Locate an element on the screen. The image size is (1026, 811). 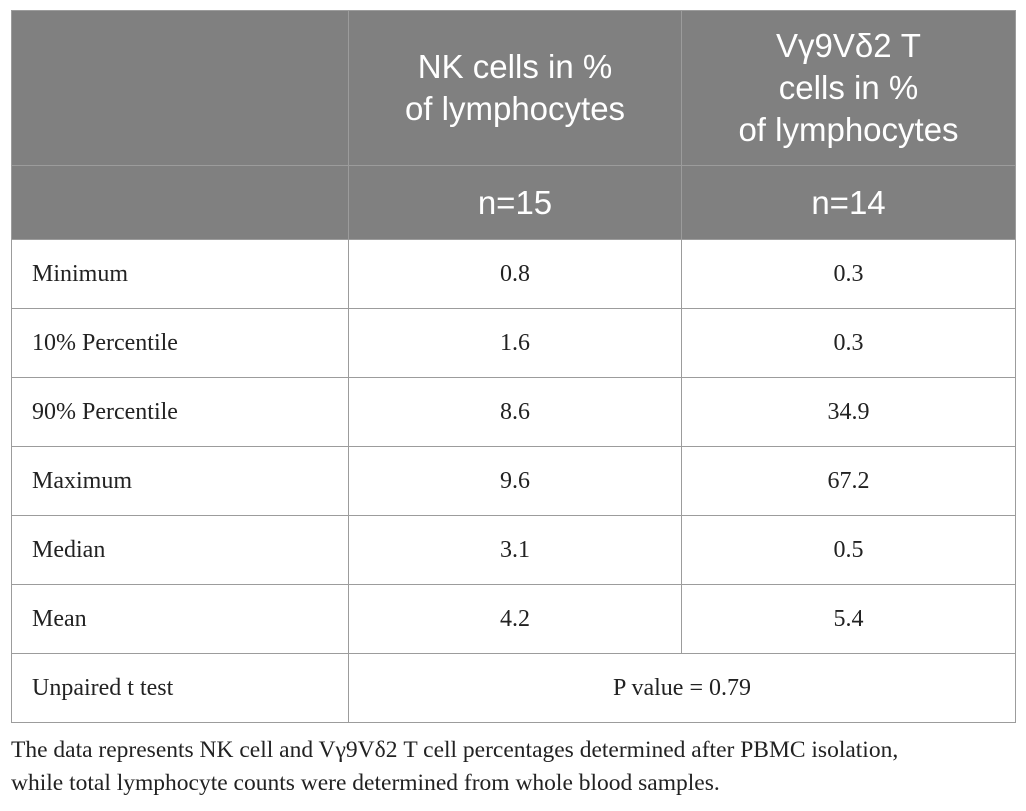
row-label: Mean is located at coordinates (180, 619).